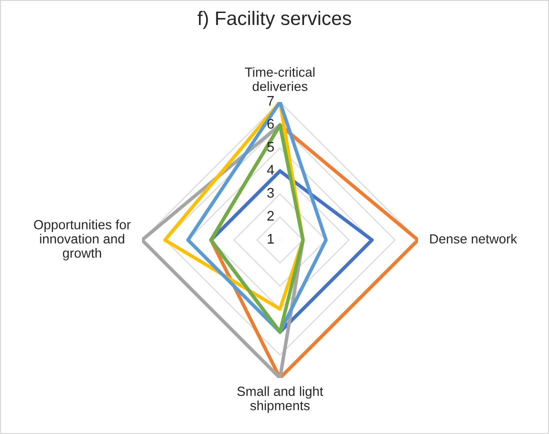  What do you see at coordinates (271, 239) in the screenshot?
I see `y-tick-label: 1` at bounding box center [271, 239].